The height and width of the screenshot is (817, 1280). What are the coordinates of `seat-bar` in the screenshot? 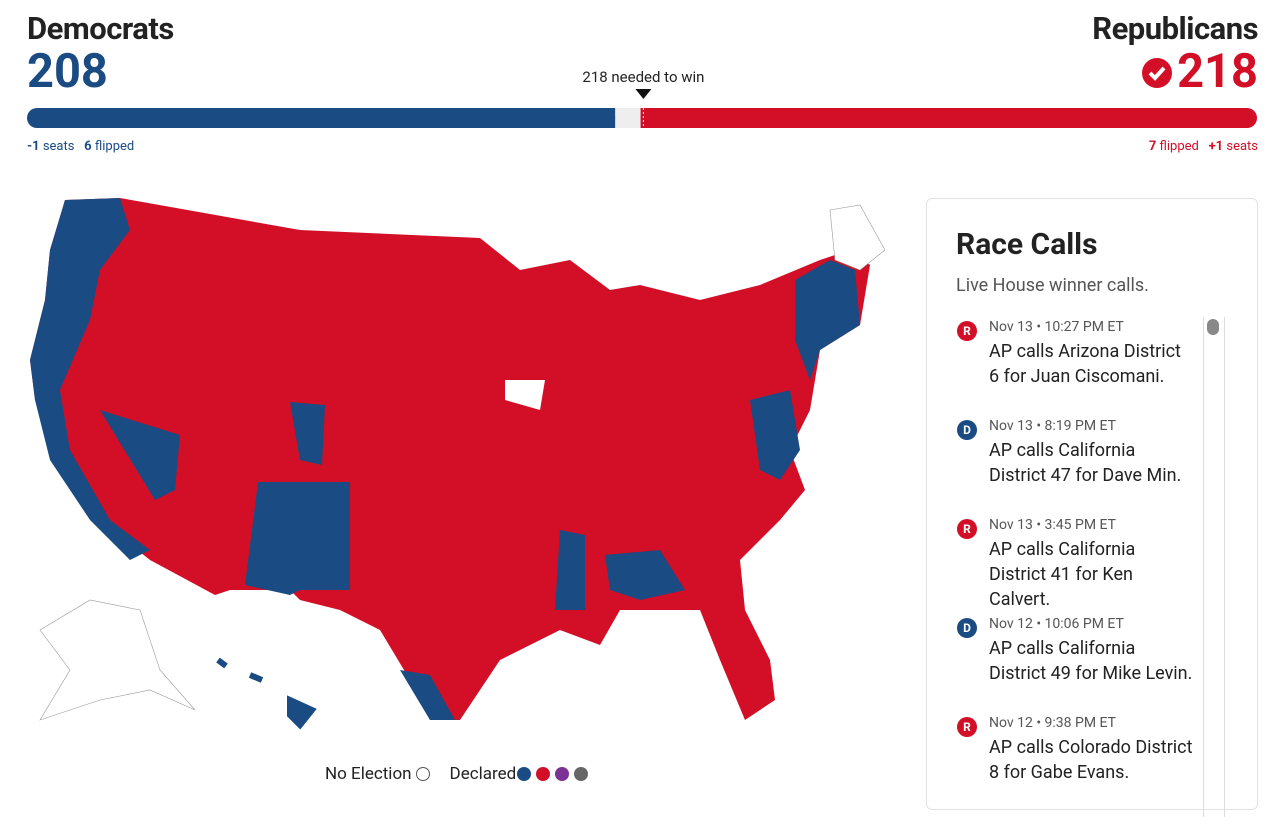 It's located at (642, 108).